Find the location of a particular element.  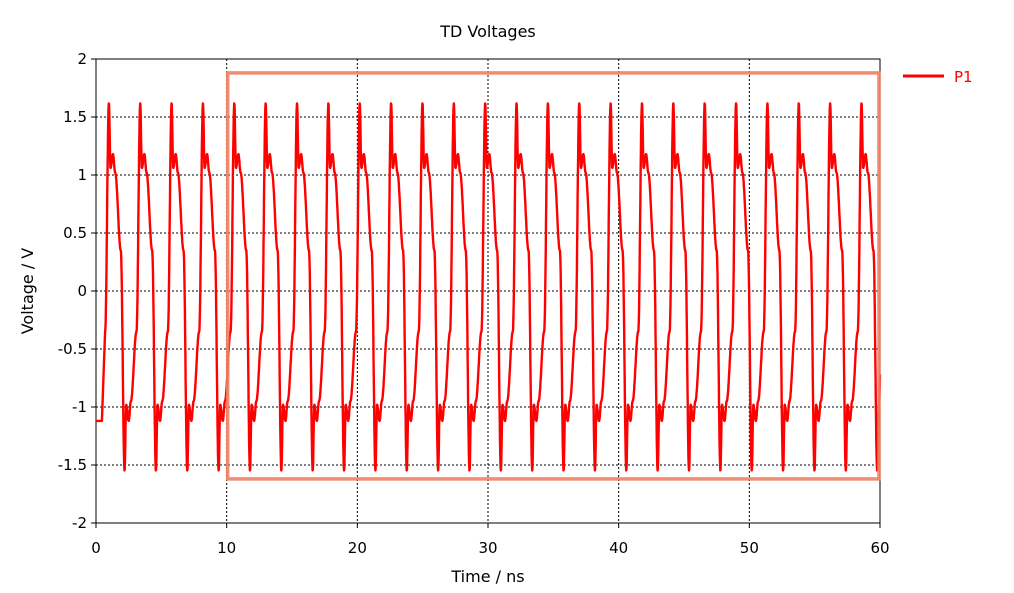

y-axis-ticks: 2 1.5 1 0.5 0 -0.5 -1 -1.5 -2 is located at coordinates (77, 291).